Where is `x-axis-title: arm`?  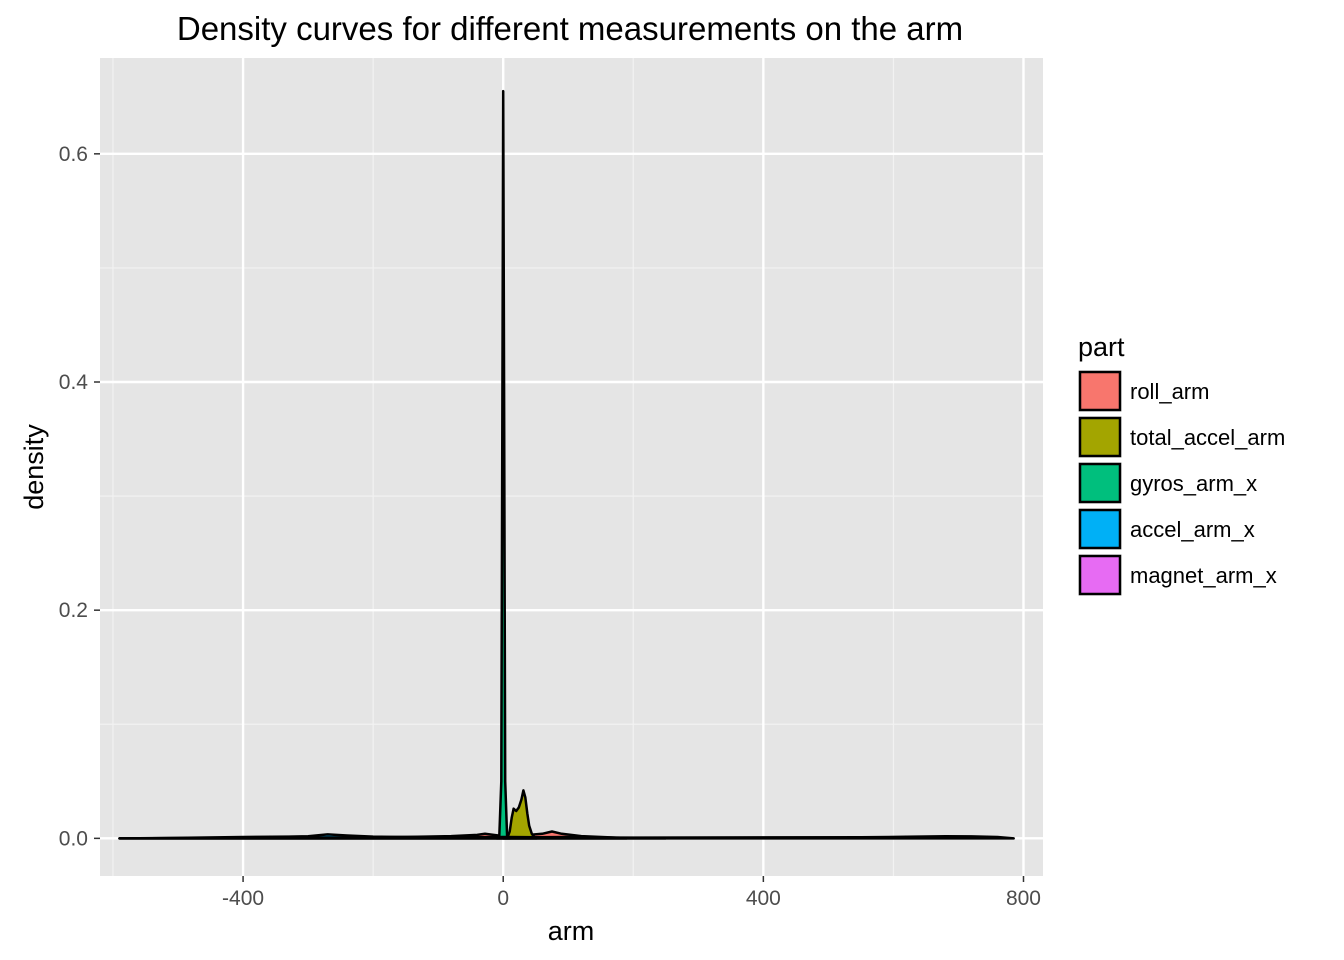 x-axis-title: arm is located at coordinates (571, 931).